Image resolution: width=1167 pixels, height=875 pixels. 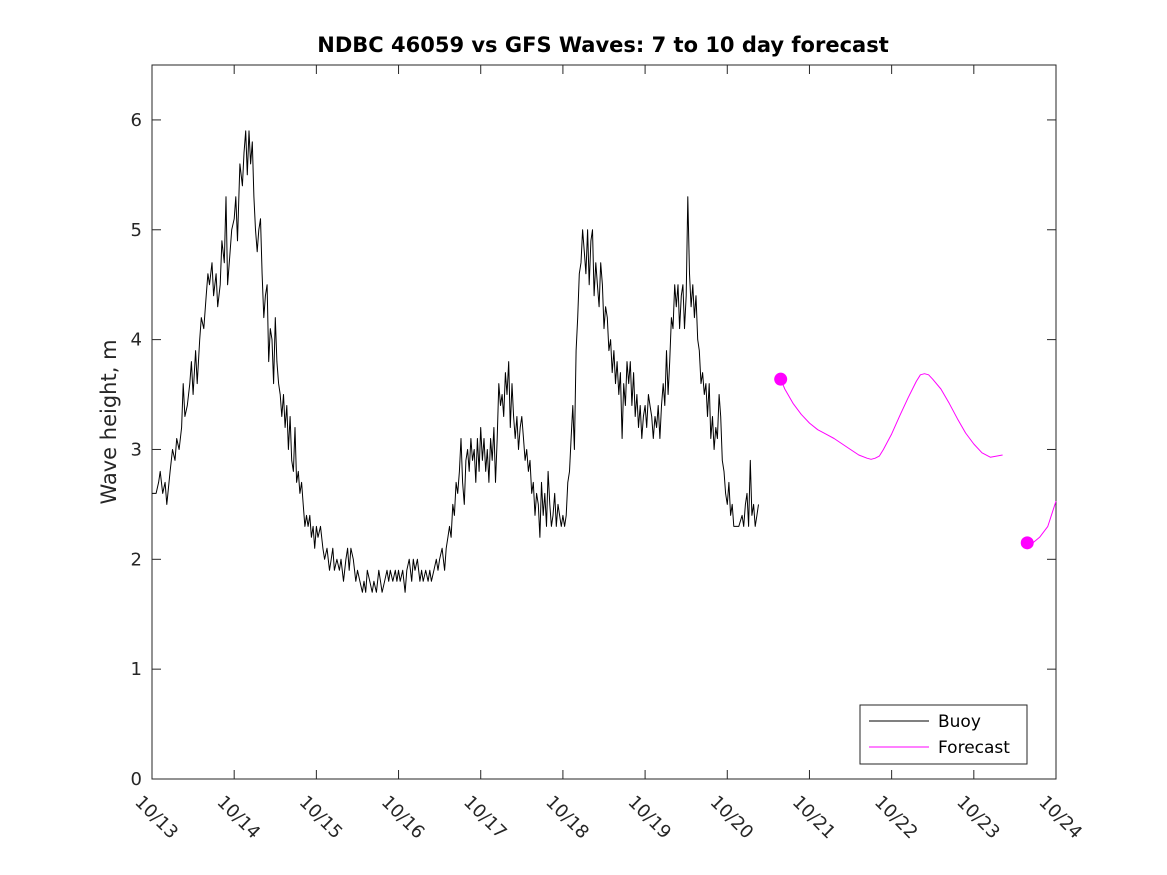 I want to click on legend-box, so click(x=943, y=734).